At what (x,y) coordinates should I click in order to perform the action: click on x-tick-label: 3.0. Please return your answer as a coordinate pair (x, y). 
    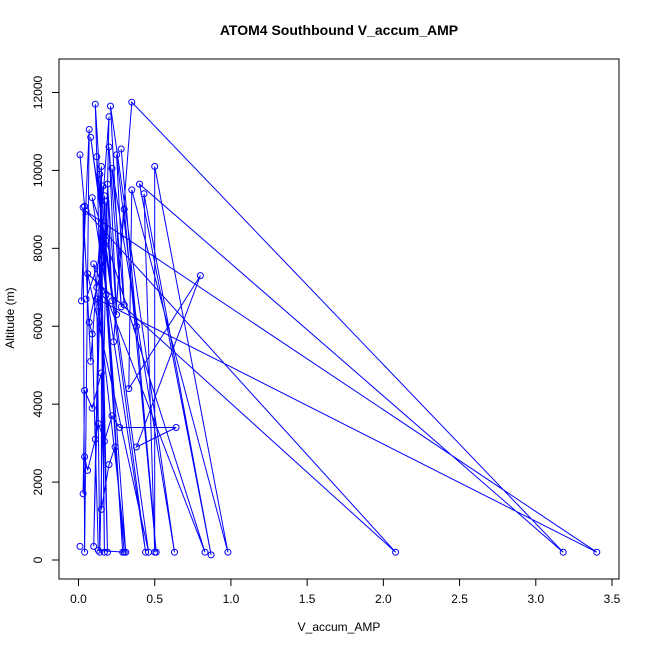
    Looking at the image, I should click on (535, 599).